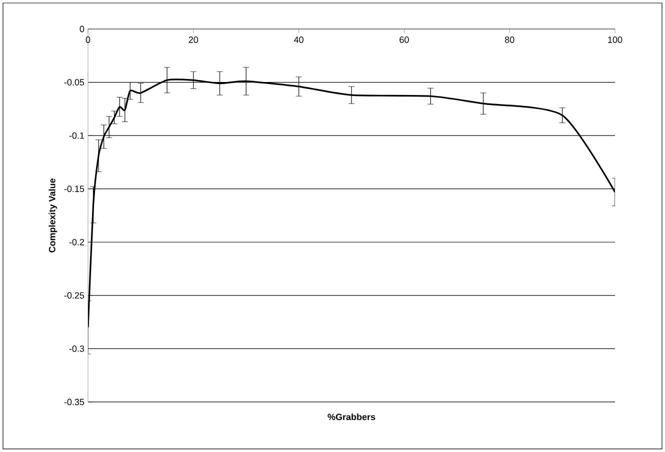 This screenshot has width=665, height=452. I want to click on y-tick-label: -0.2, so click(76, 242).